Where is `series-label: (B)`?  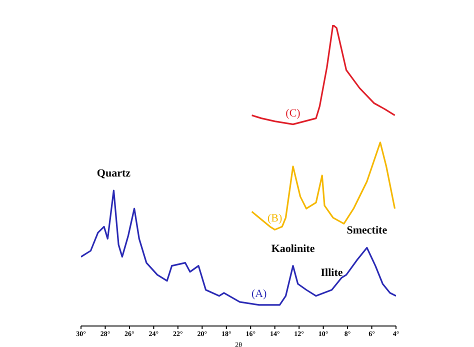 series-label: (B) is located at coordinates (275, 218).